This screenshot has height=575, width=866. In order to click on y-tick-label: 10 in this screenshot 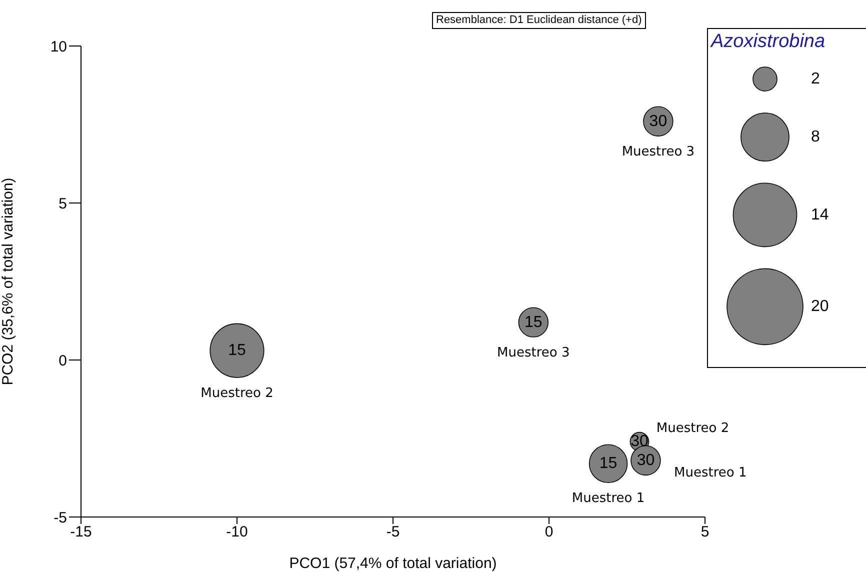, I will do `click(58, 47)`.